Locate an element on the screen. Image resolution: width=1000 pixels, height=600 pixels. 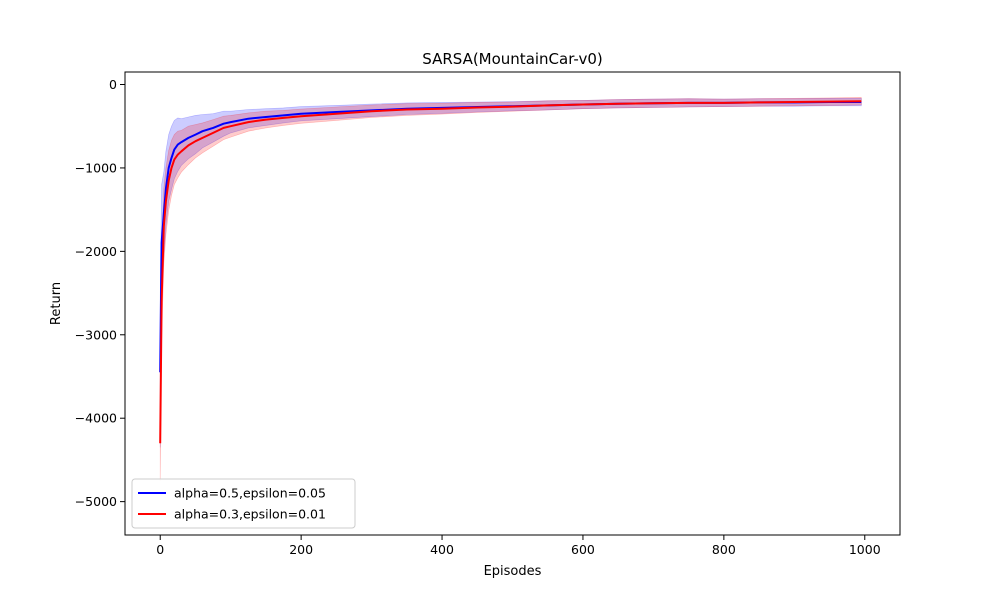
y-axis-ticks: 0 −1000 −2000 −3000 −4000 −5000 is located at coordinates (100, 293).